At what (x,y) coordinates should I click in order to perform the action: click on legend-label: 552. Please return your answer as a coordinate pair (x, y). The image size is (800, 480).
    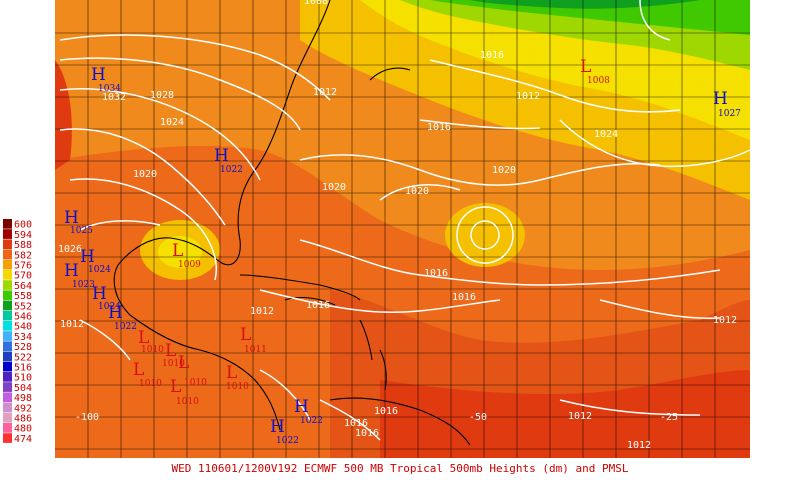
    Looking at the image, I should click on (23, 306).